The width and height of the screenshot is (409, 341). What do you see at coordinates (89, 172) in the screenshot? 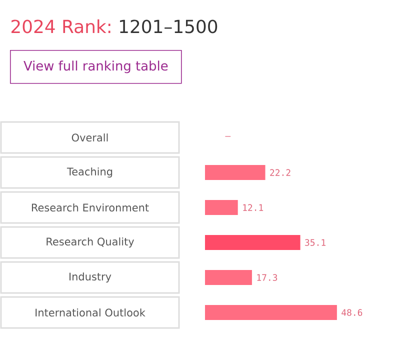
I see `y-tick-label: Teaching` at bounding box center [89, 172].